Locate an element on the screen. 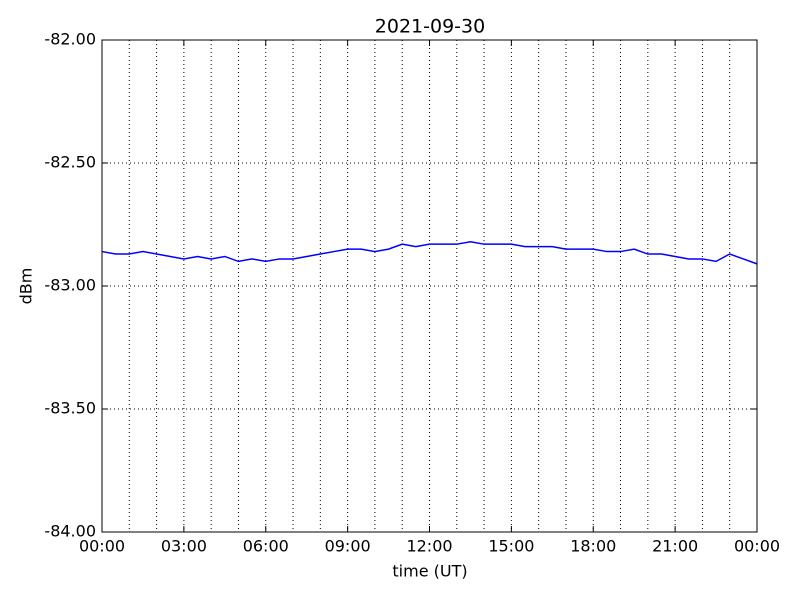 The height and width of the screenshot is (600, 800). y-axis-label: dBm is located at coordinates (26, 286).